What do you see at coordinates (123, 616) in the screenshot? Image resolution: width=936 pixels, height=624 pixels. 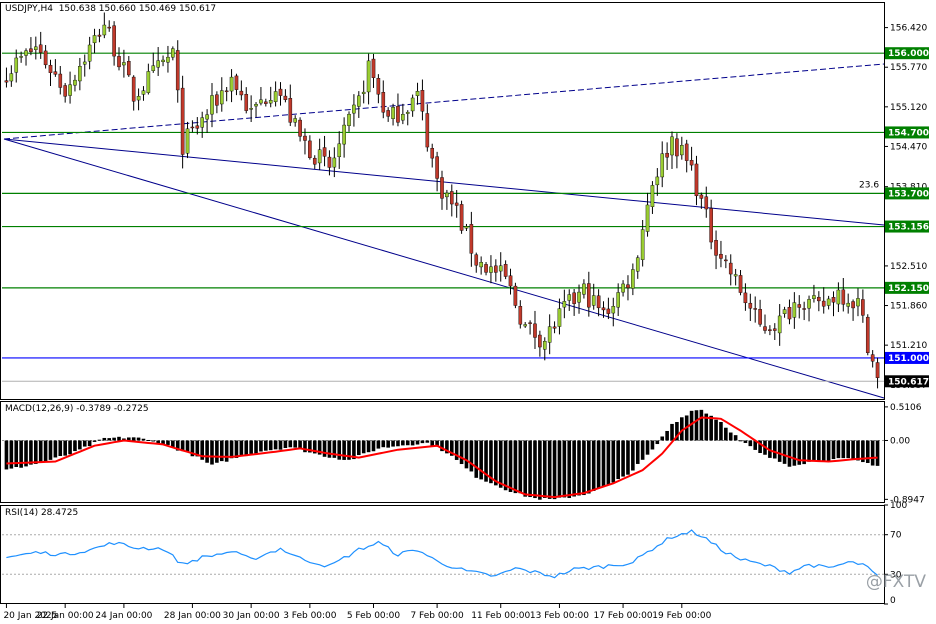 I see `x-tick-label: 24 Jan 00:00` at bounding box center [123, 616].